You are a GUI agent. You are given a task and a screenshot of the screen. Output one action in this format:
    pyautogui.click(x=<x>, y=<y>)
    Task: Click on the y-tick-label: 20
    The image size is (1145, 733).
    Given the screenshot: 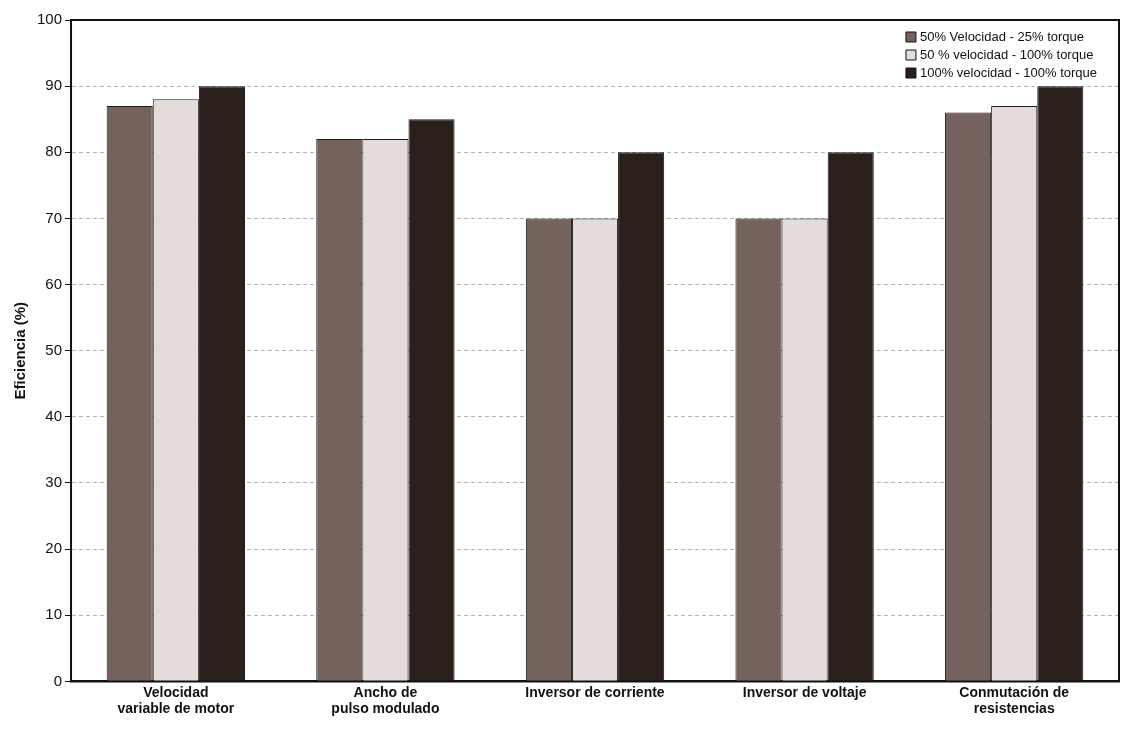 What is the action you would take?
    pyautogui.click(x=54, y=548)
    